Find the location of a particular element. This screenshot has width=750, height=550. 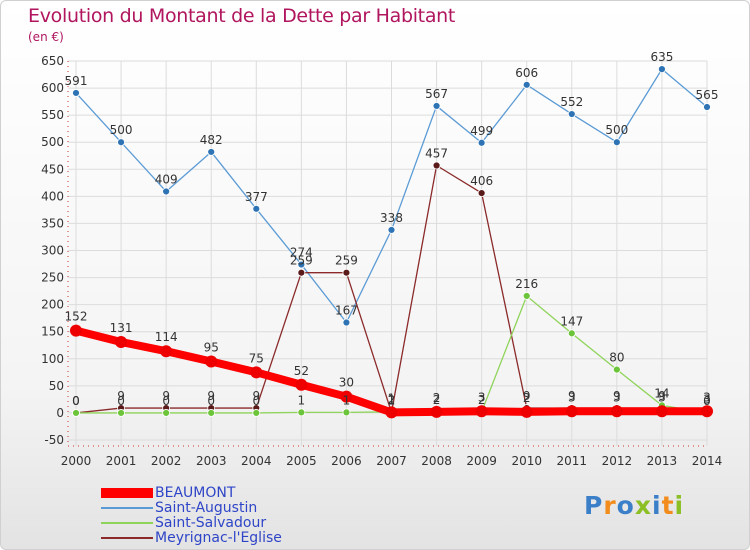

data-label-beaumont: 114 is located at coordinates (166, 337).